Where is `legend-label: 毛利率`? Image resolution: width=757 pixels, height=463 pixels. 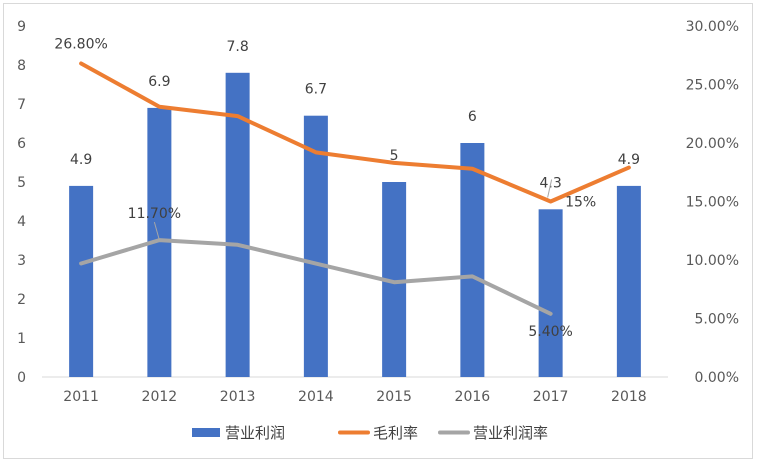
legend-label: 毛利率 is located at coordinates (395, 433).